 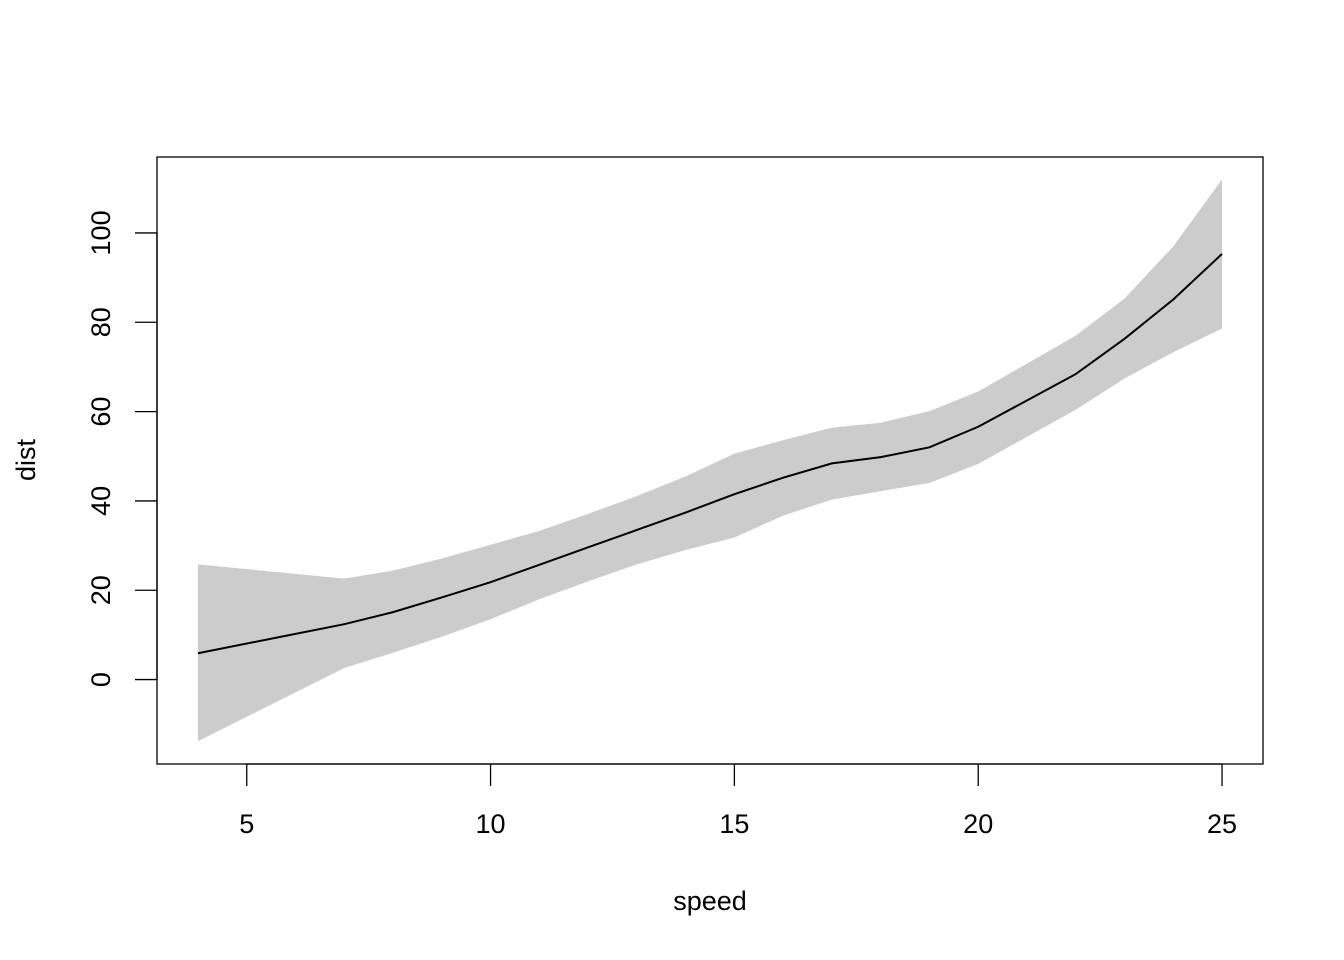 I want to click on y-tick-label: 20, so click(x=101, y=590).